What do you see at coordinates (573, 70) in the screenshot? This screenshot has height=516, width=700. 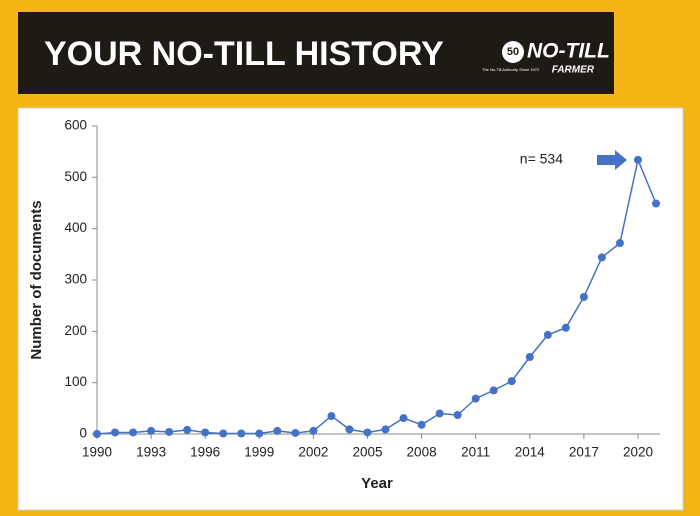 I see `logo-subname: FARMER` at bounding box center [573, 70].